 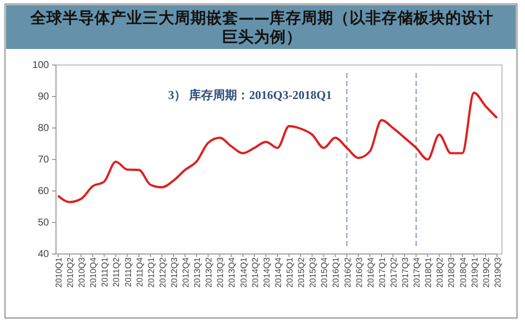 What do you see at coordinates (405, 272) in the screenshot?
I see `x-tick-label: 2017Q3` at bounding box center [405, 272].